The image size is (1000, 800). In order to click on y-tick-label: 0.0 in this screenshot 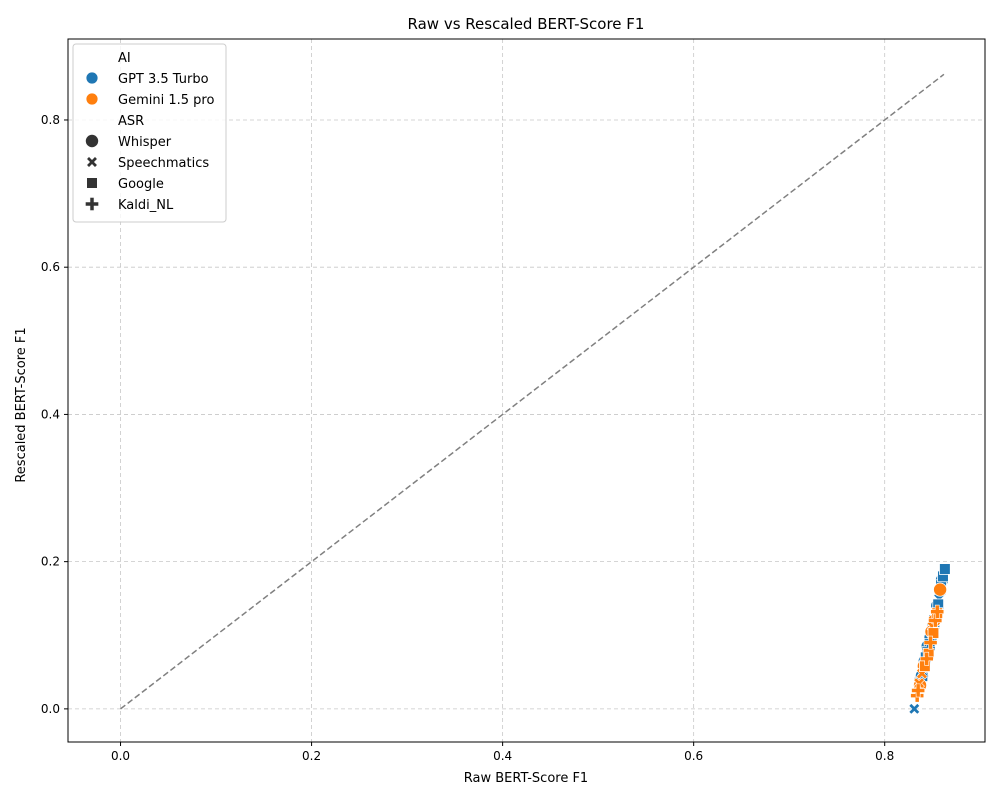, I will do `click(50, 709)`.